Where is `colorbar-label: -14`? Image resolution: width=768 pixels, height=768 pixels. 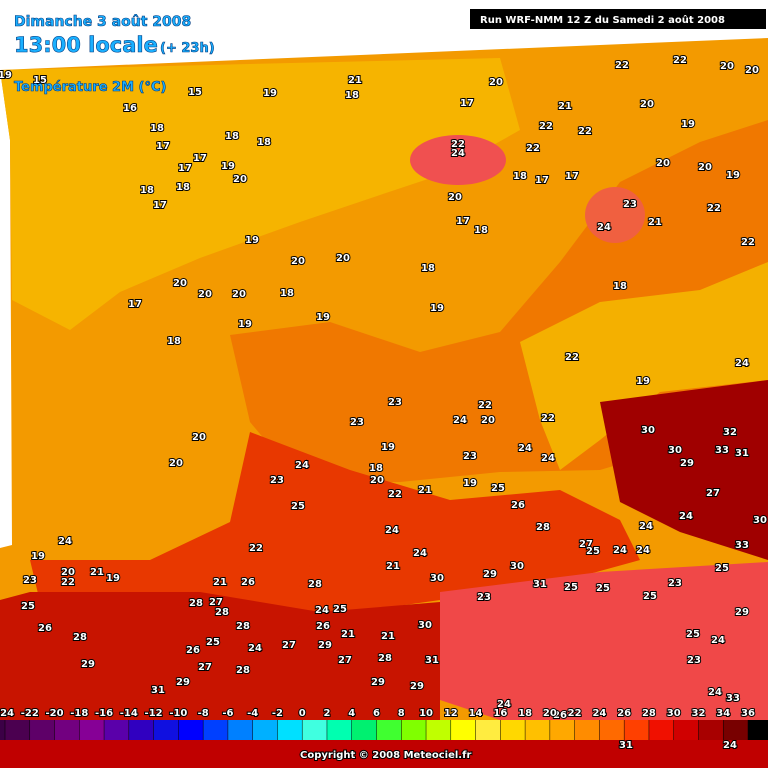
colorbar-label: -14 is located at coordinates (129, 713).